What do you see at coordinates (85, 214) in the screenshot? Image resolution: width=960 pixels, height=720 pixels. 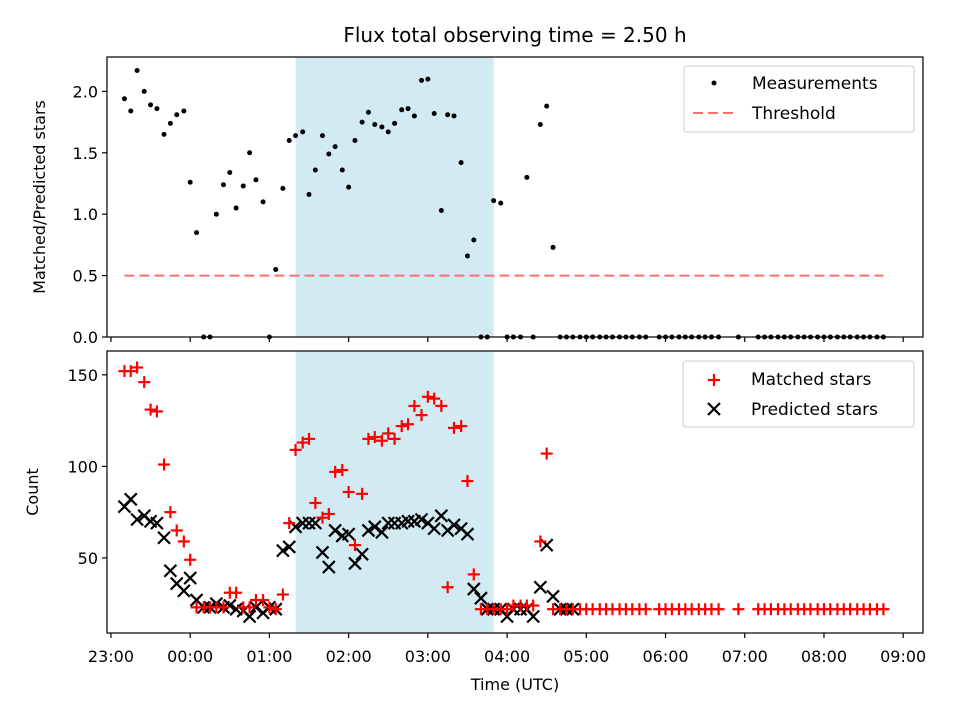 I see `top-y-tick-label: 1.0` at bounding box center [85, 214].